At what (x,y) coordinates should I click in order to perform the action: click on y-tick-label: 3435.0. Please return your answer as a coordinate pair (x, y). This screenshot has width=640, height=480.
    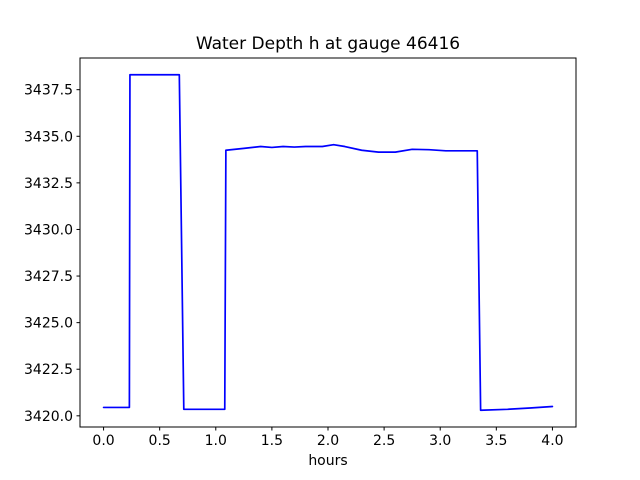
    Looking at the image, I should click on (48, 137).